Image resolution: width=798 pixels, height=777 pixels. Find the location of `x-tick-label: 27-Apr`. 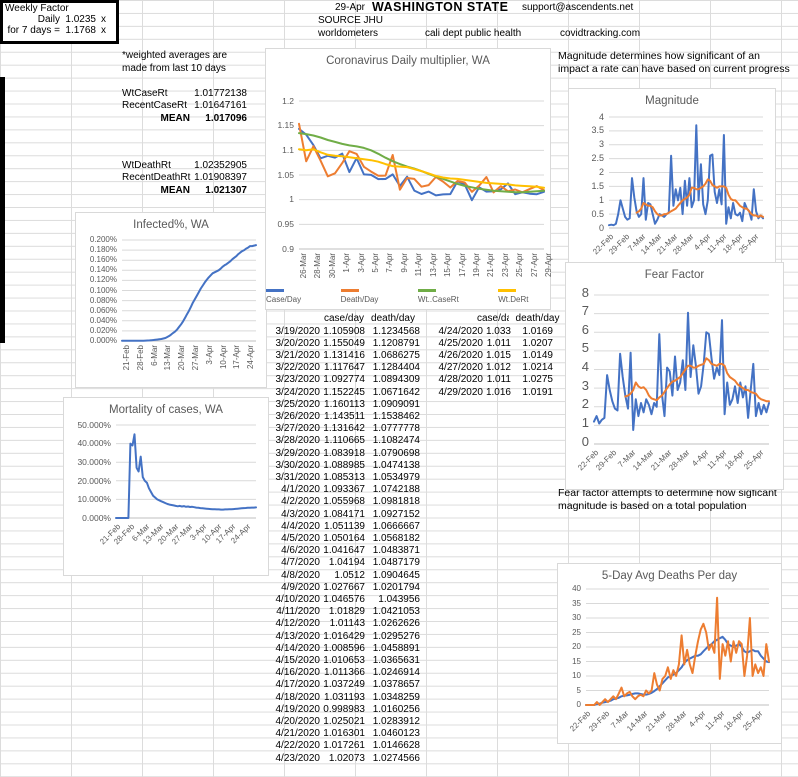

x-tick-label: 27-Apr is located at coordinates (534, 265).